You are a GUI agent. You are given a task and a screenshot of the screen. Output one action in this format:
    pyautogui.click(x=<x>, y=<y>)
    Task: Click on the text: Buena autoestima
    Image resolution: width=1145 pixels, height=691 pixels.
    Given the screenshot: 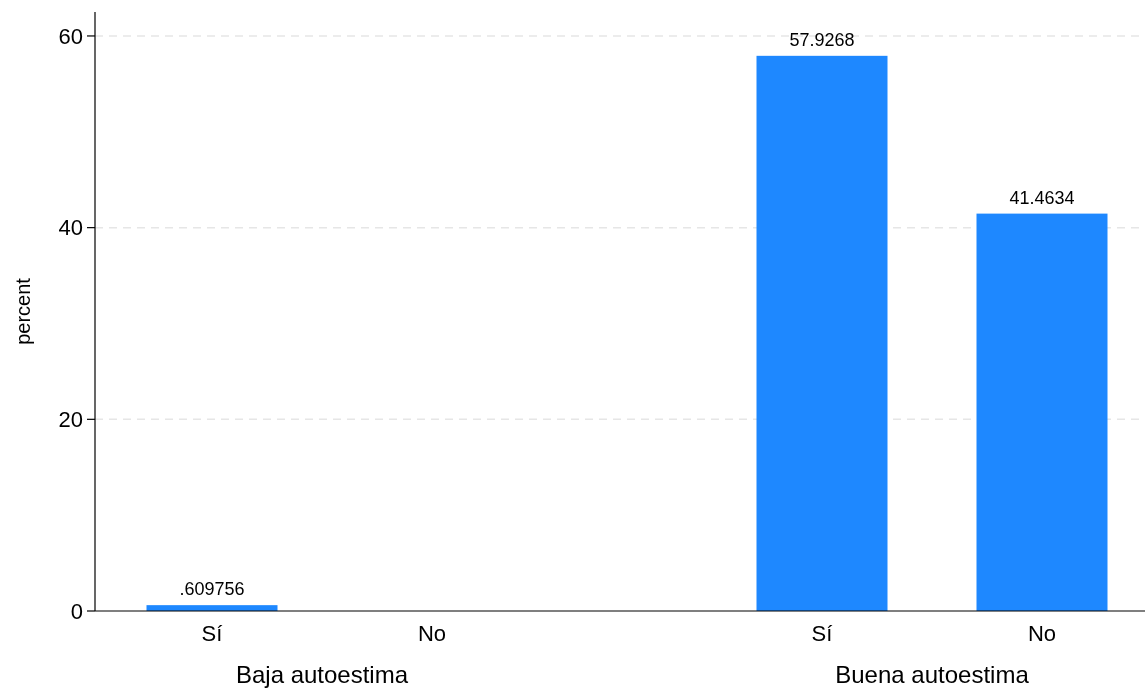 What is the action you would take?
    pyautogui.click(x=932, y=674)
    